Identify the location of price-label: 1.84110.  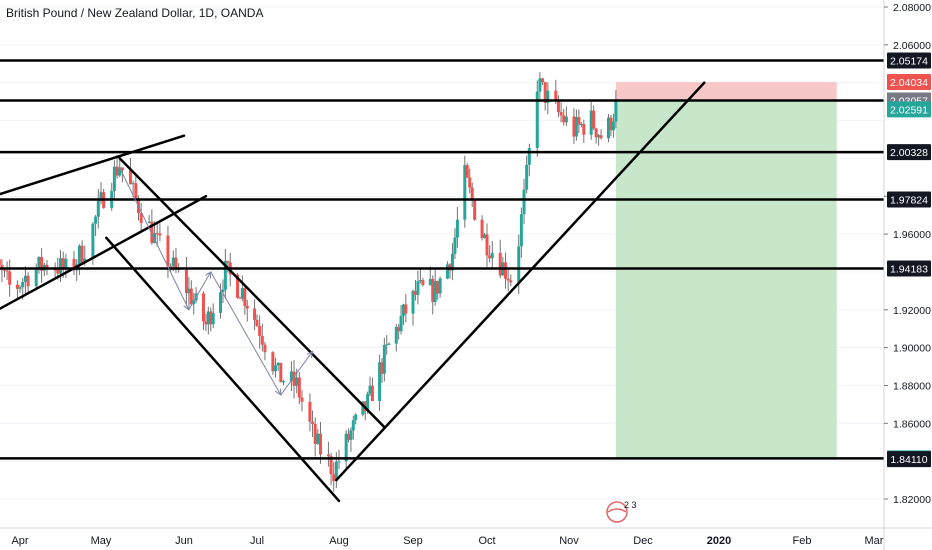
(908, 460).